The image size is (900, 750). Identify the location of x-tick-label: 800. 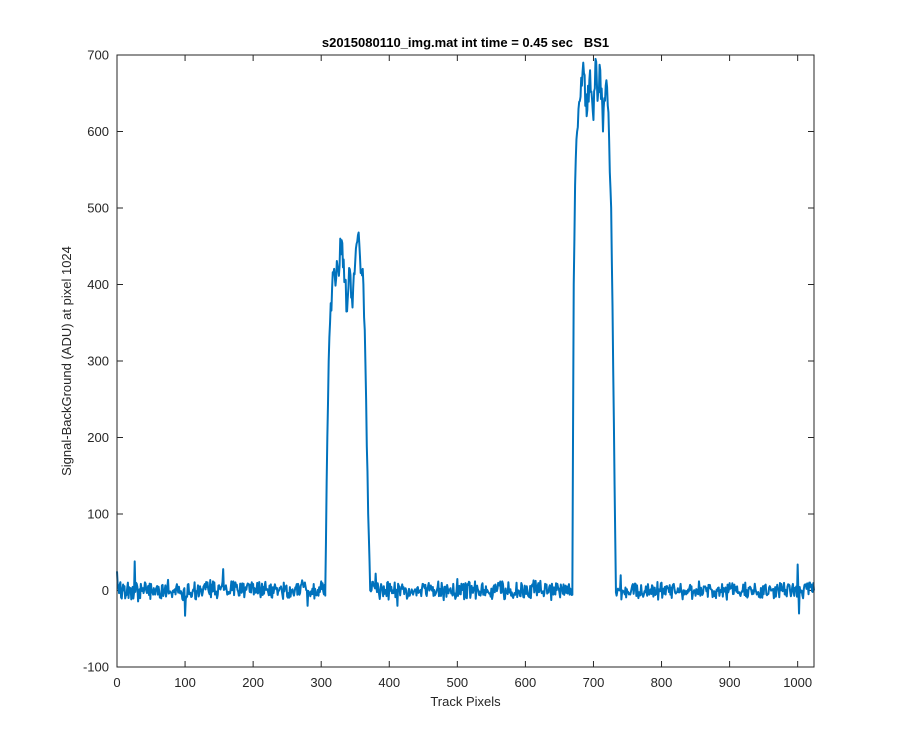
(662, 682).